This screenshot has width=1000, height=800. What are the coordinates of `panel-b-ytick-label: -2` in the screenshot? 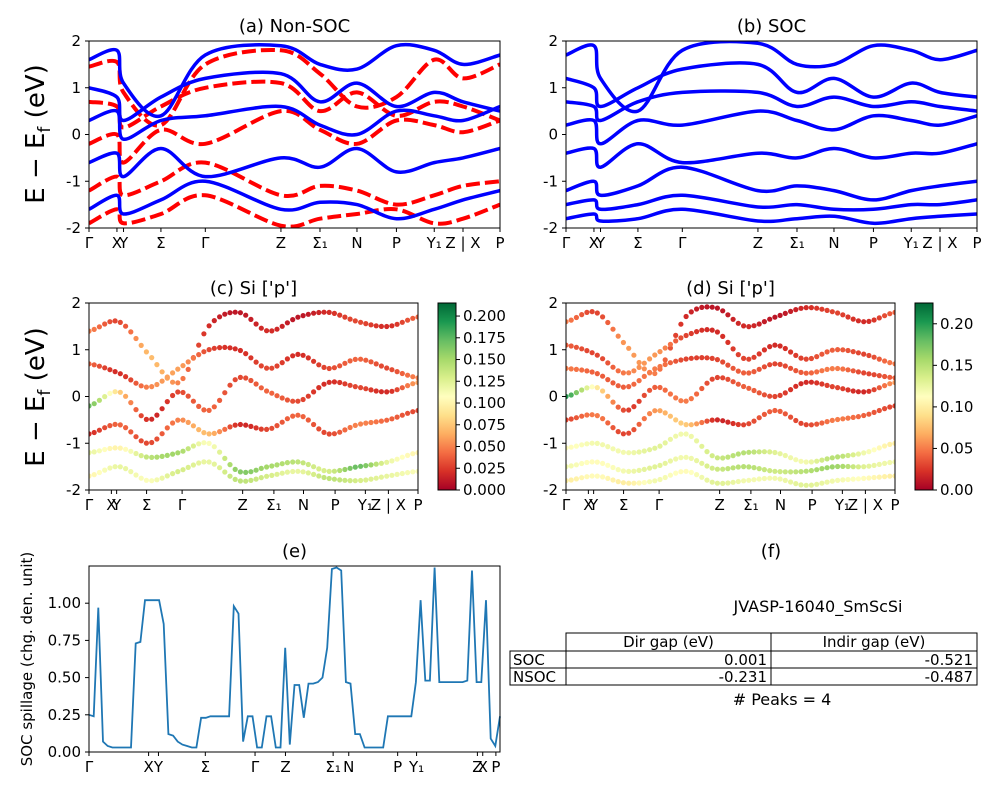 It's located at (550, 228).